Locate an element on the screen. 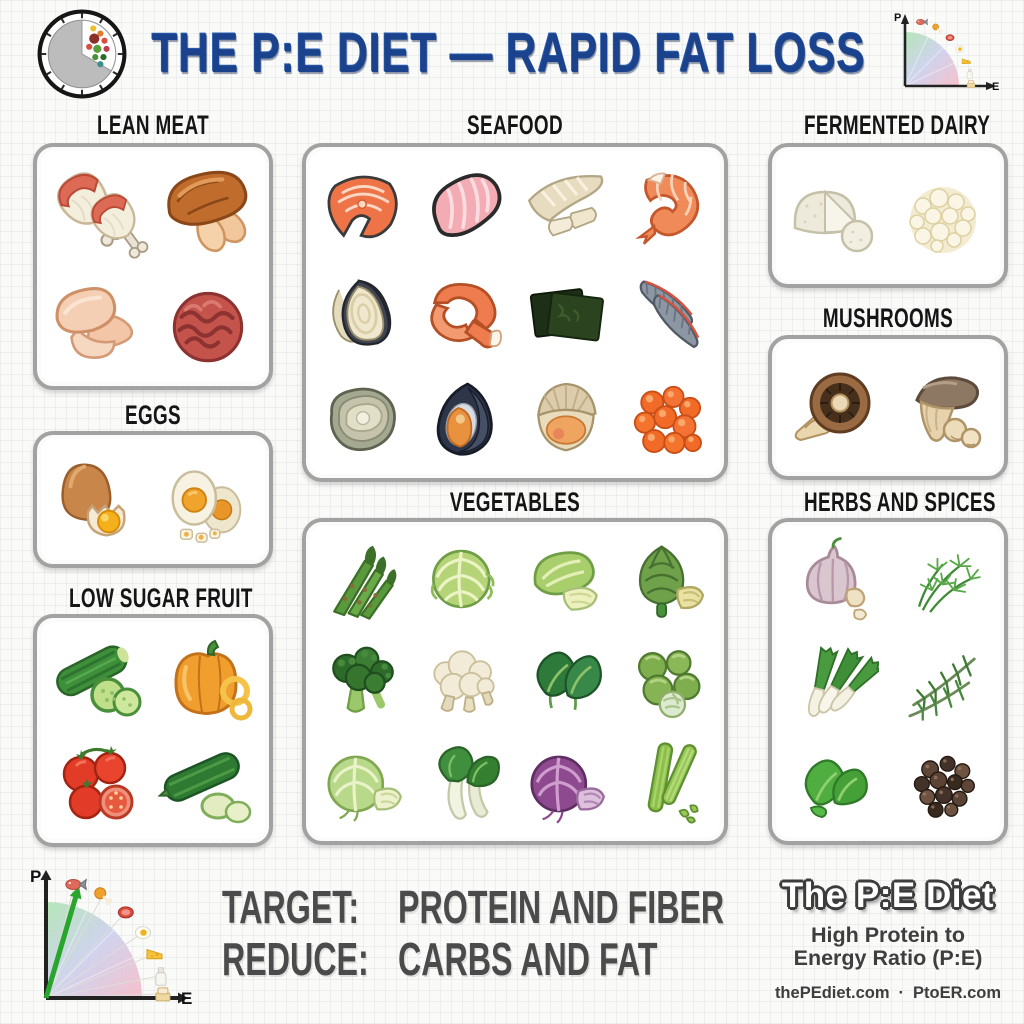 This screenshot has height=1024, width=1024. category-label-fermented-dairy: FERMENTED DAIRY is located at coordinates (897, 125).